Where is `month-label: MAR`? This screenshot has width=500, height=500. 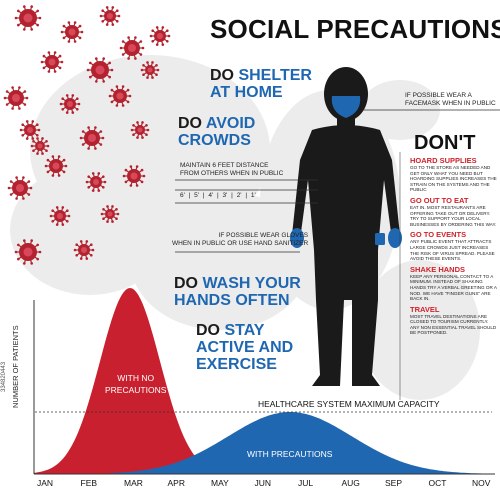
month-label: MAR is located at coordinates (133, 483).